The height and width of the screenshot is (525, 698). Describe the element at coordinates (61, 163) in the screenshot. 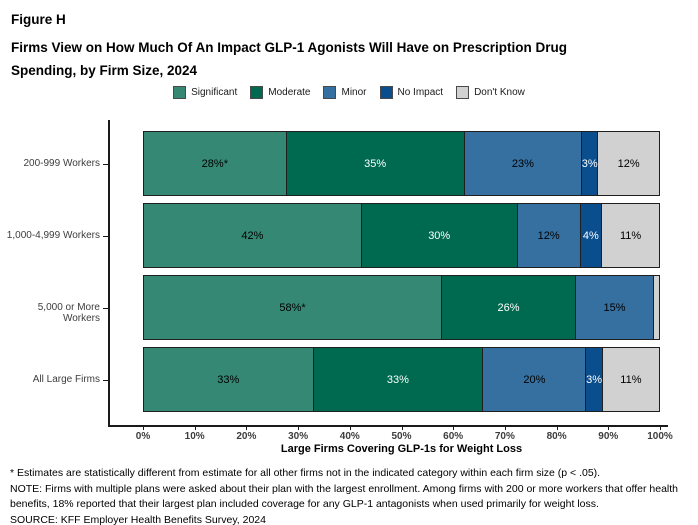

I see `category-label-200-999-workers: 200-999 Workers` at that location.